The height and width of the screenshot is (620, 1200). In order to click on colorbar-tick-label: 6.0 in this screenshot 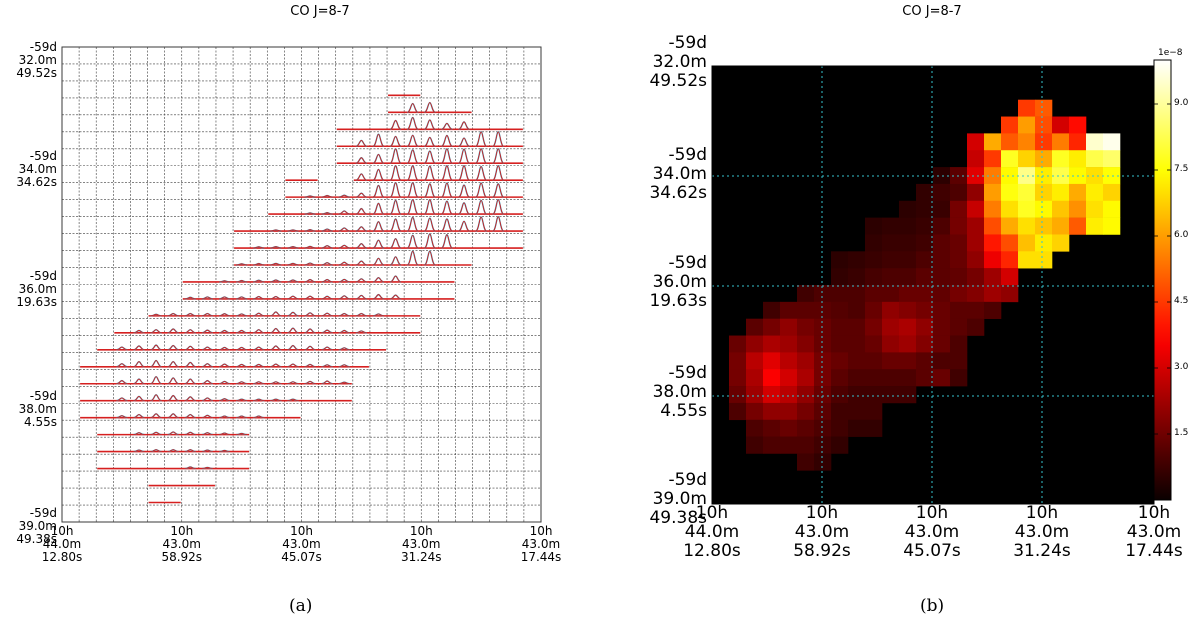, I will do `click(1181, 235)`.